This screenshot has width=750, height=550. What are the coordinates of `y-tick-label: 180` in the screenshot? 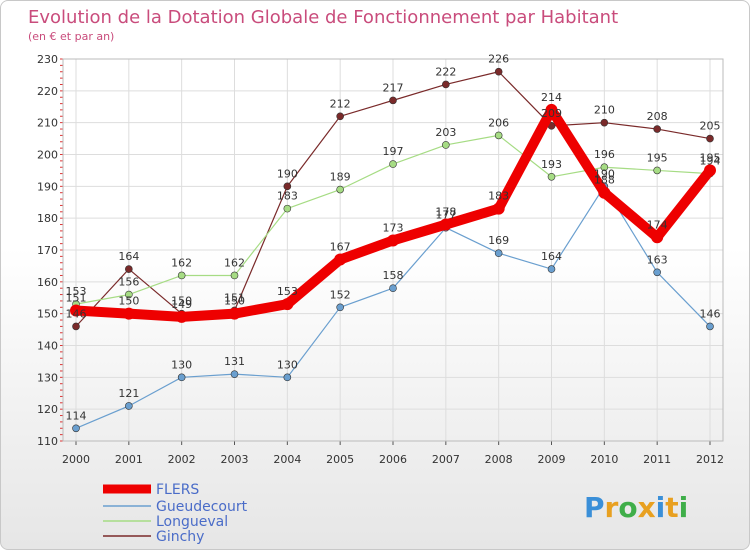 It's located at (47, 218).